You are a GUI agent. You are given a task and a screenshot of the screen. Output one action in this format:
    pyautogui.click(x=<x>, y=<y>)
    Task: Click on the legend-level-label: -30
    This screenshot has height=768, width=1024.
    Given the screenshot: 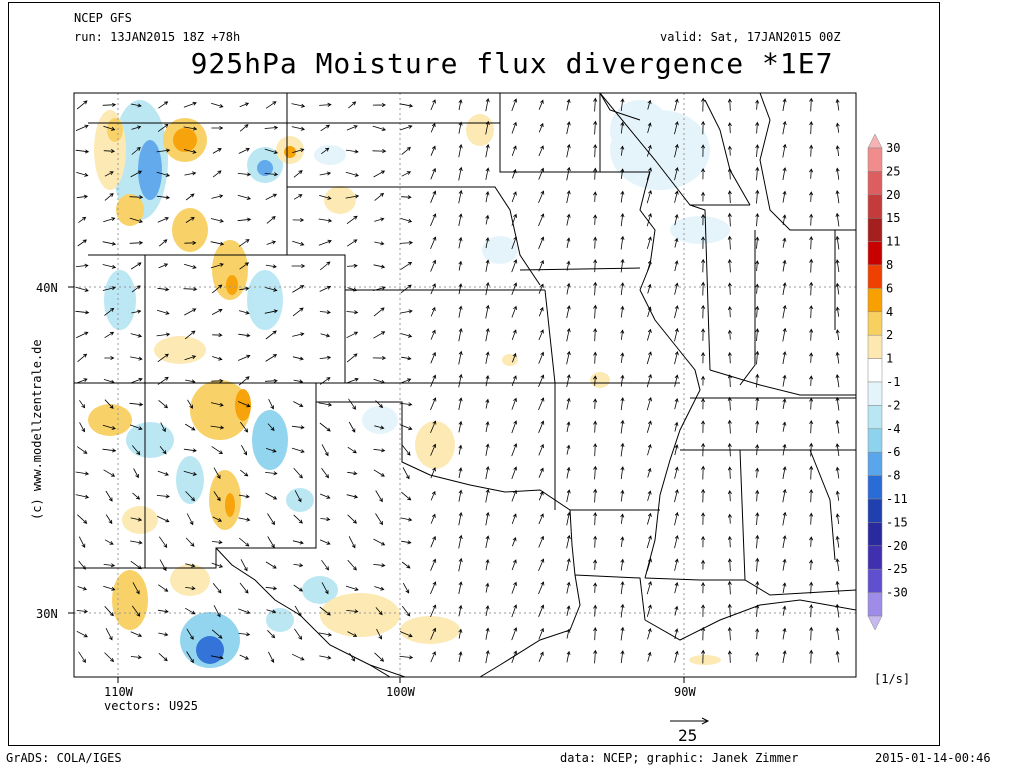 What is the action you would take?
    pyautogui.click(x=897, y=593)
    